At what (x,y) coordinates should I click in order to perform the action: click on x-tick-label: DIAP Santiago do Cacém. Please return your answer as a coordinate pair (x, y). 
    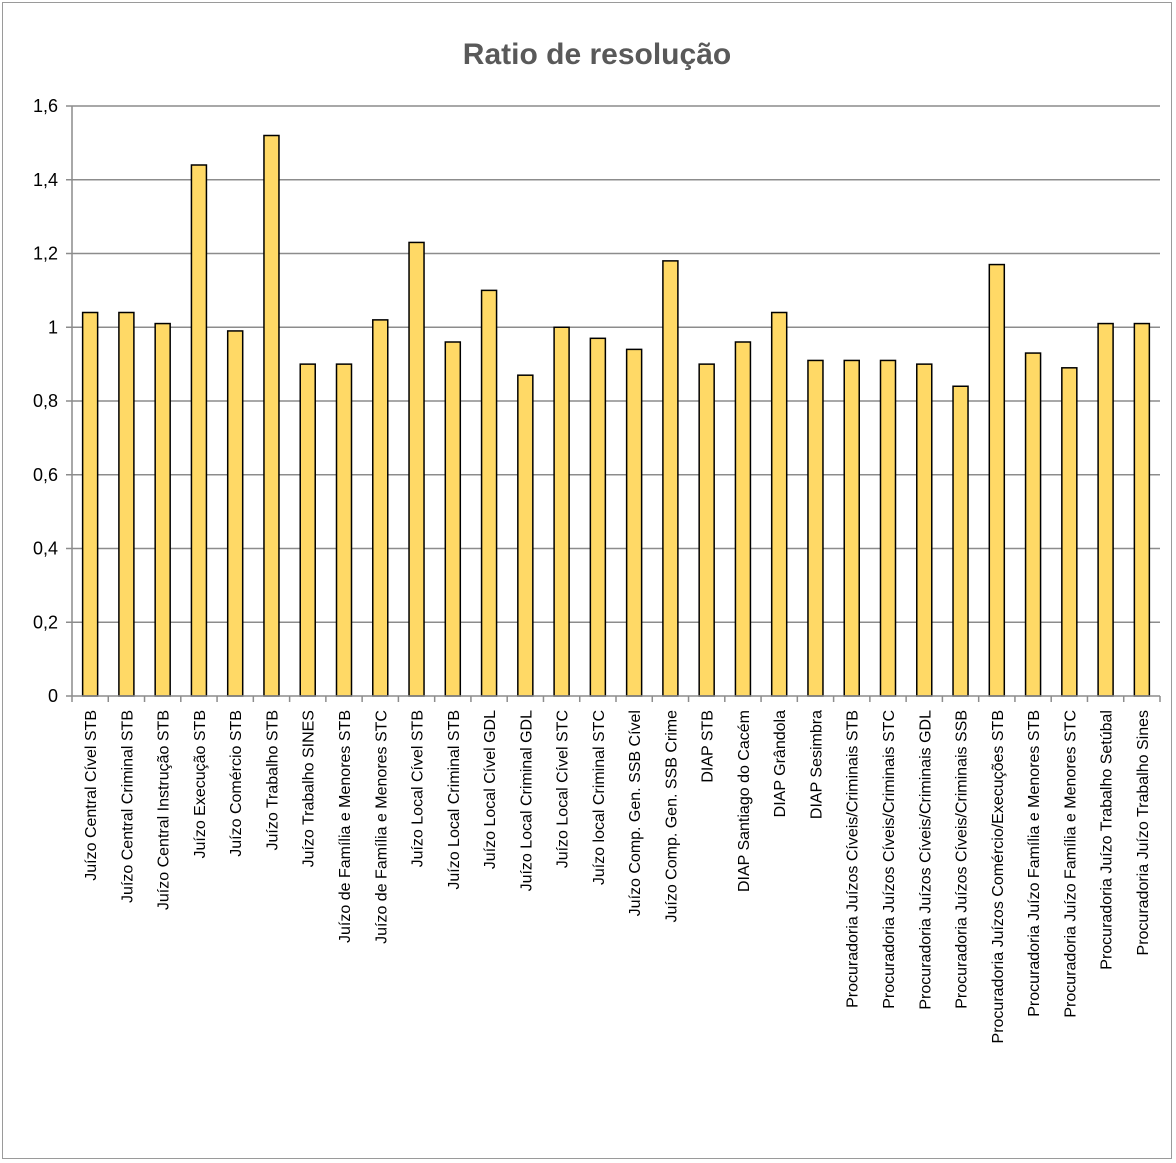
    Looking at the image, I should click on (744, 801).